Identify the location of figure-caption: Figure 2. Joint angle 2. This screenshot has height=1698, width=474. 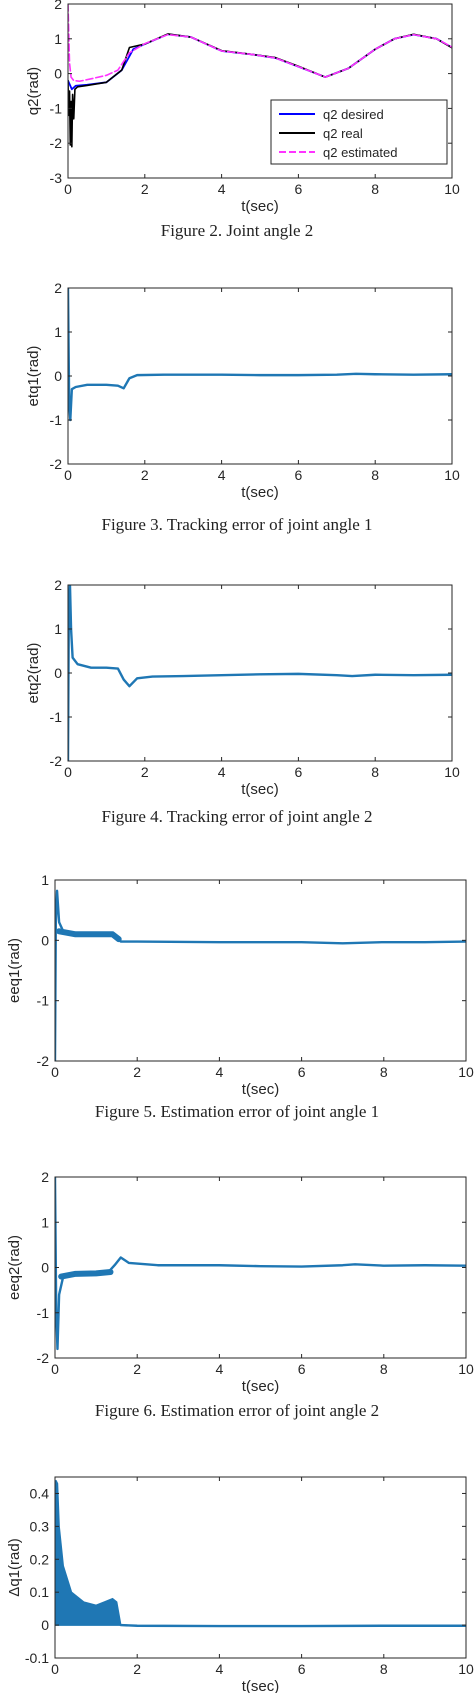
(237, 230).